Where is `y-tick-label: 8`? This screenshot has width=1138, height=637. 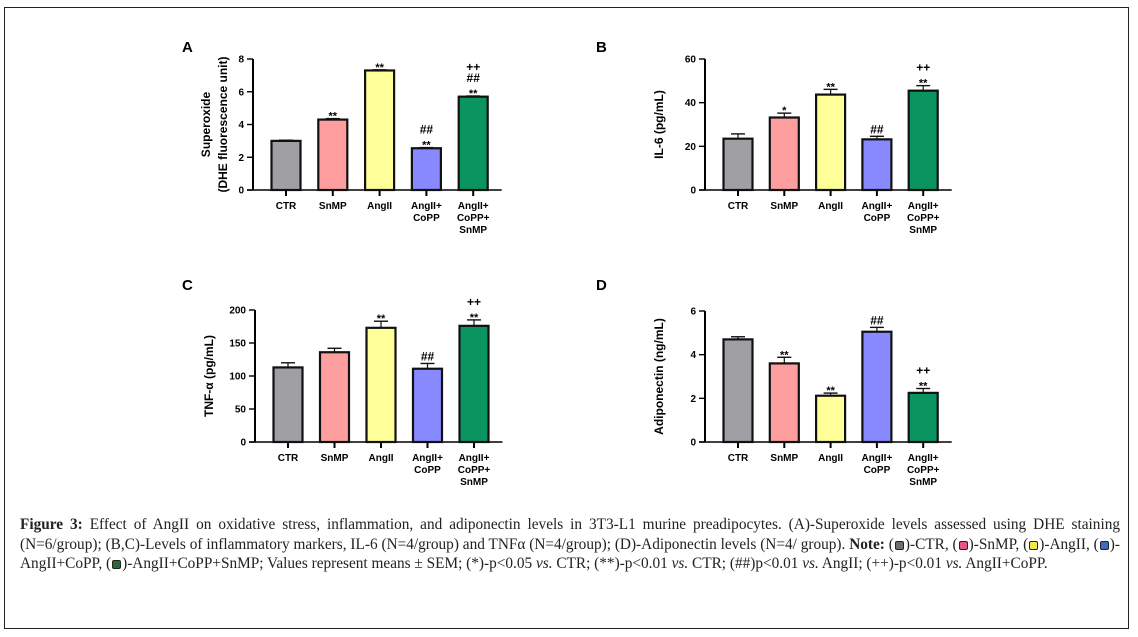
y-tick-label: 8 is located at coordinates (241, 60).